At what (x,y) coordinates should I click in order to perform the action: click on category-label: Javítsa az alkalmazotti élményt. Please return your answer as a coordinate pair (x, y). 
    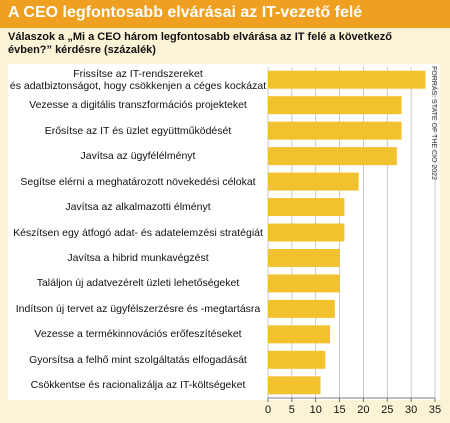
    Looking at the image, I should click on (138, 207).